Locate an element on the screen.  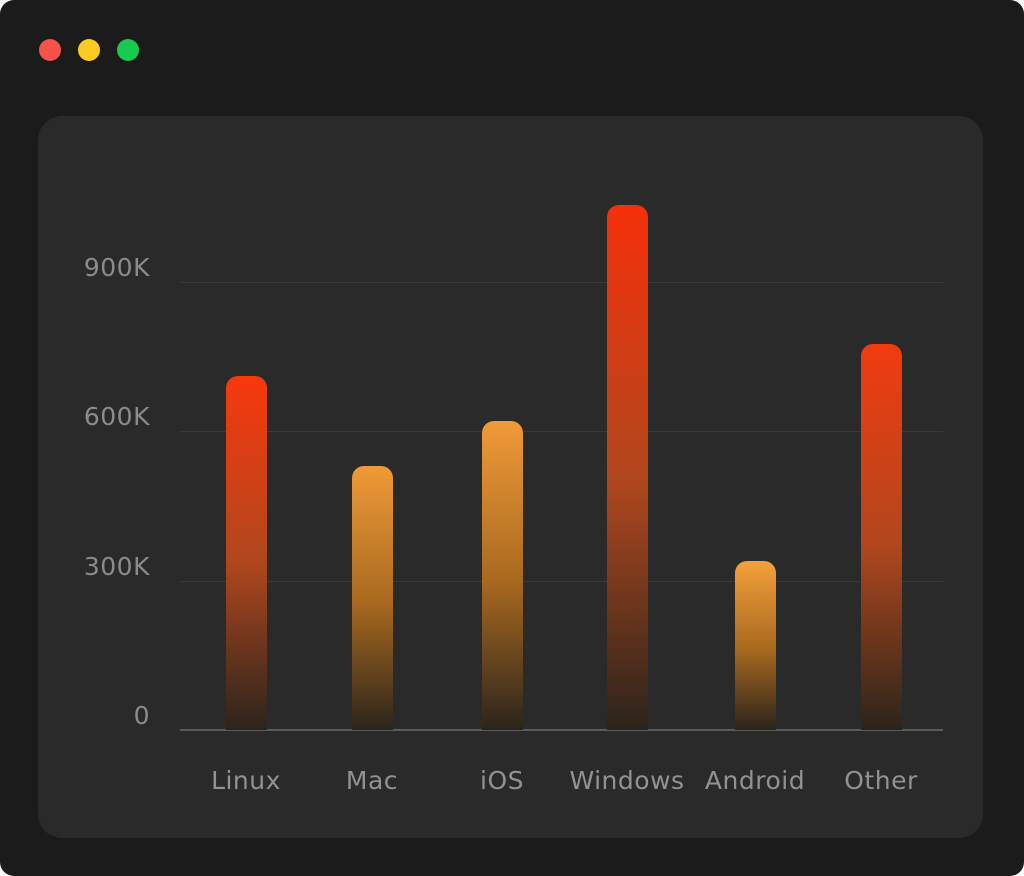
bar-ios is located at coordinates (502, 575).